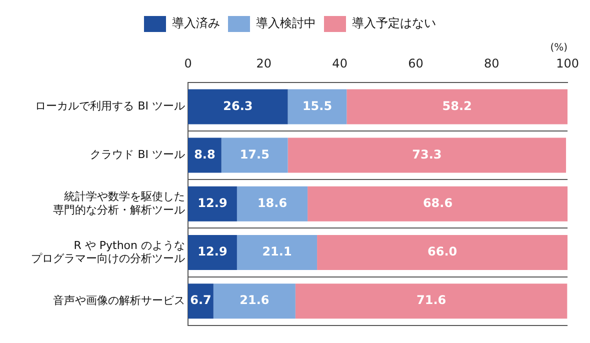 The height and width of the screenshot is (343, 590). Describe the element at coordinates (110, 106) in the screenshot. I see `y-tick-label: ローカルで利用する BI ツール` at that location.